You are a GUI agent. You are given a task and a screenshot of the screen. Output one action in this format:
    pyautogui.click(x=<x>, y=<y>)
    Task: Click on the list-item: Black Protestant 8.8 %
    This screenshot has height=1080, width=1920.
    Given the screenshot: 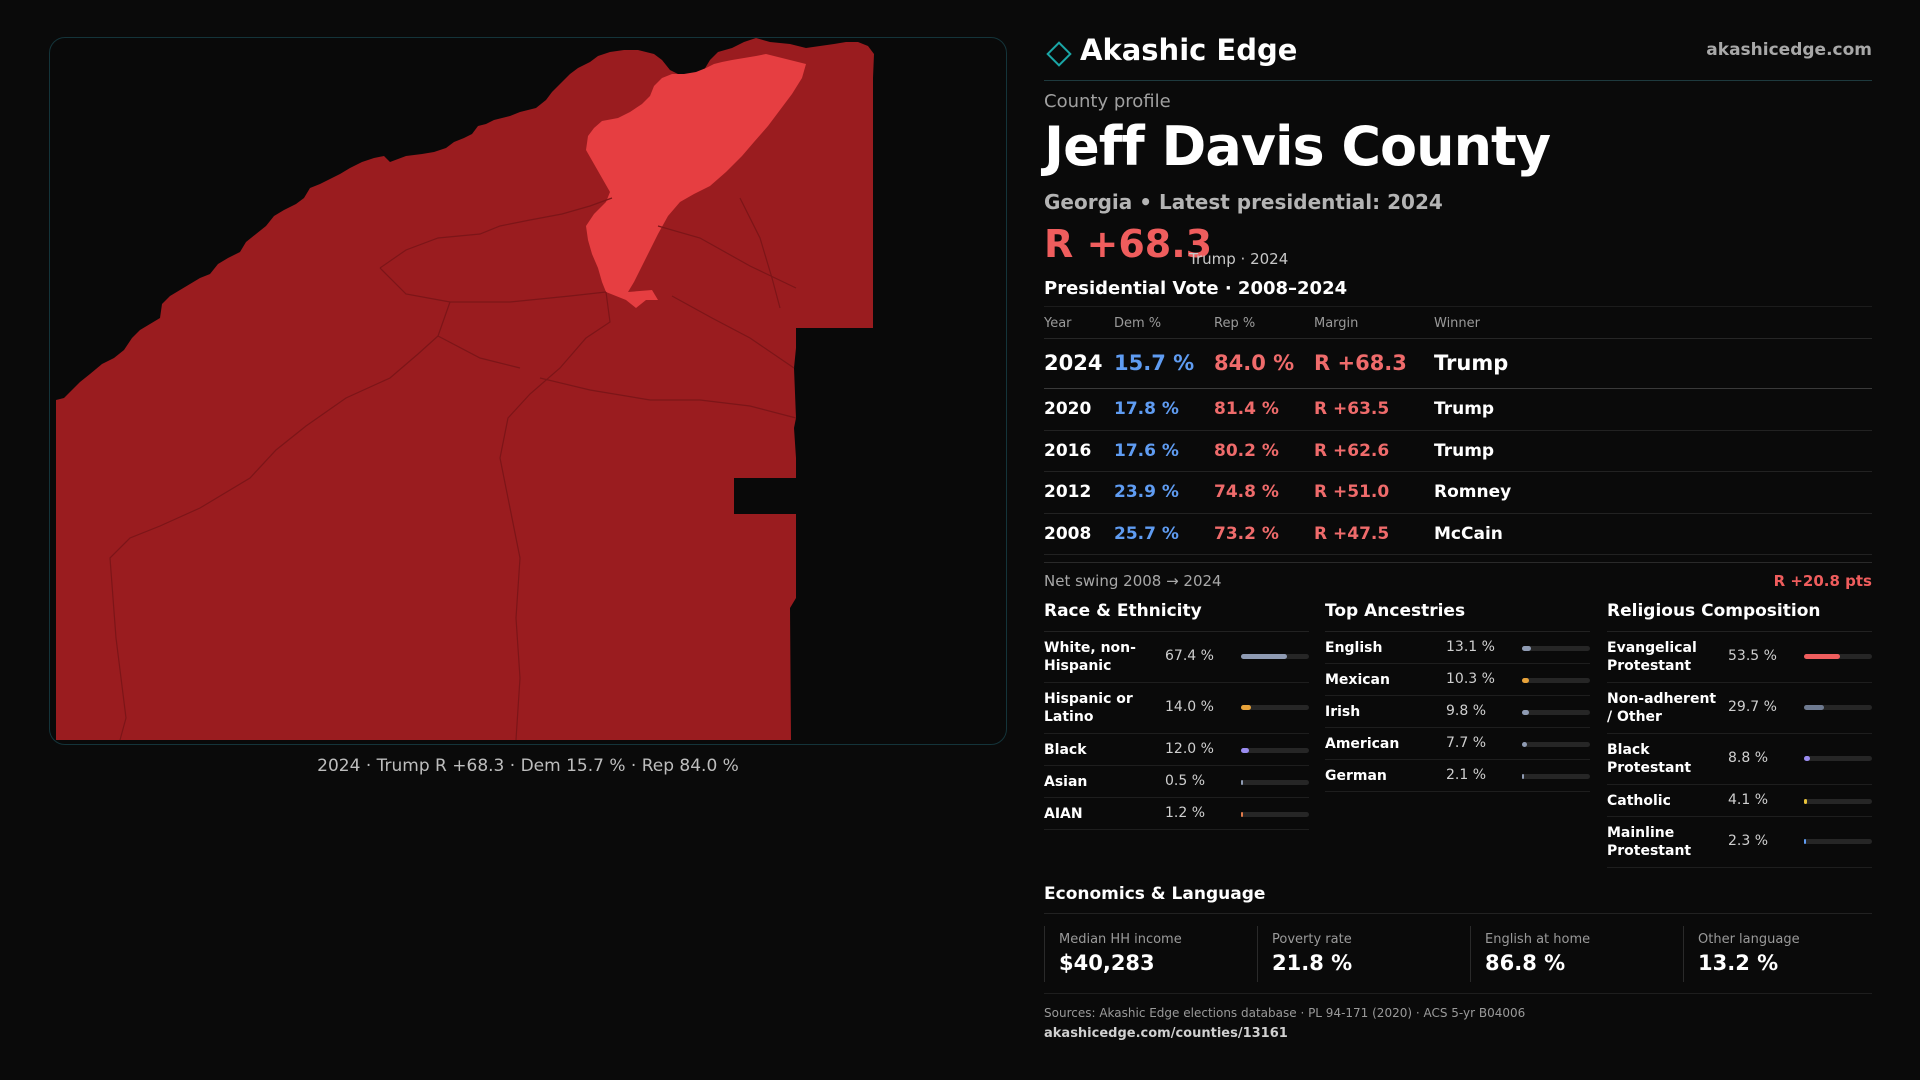 What is the action you would take?
    pyautogui.click(x=1739, y=759)
    